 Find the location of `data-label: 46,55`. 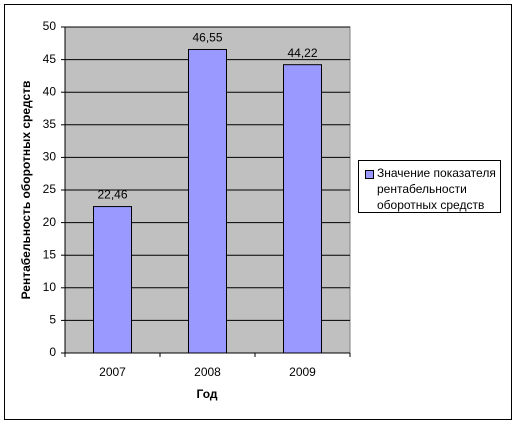

data-label: 46,55 is located at coordinates (207, 38).